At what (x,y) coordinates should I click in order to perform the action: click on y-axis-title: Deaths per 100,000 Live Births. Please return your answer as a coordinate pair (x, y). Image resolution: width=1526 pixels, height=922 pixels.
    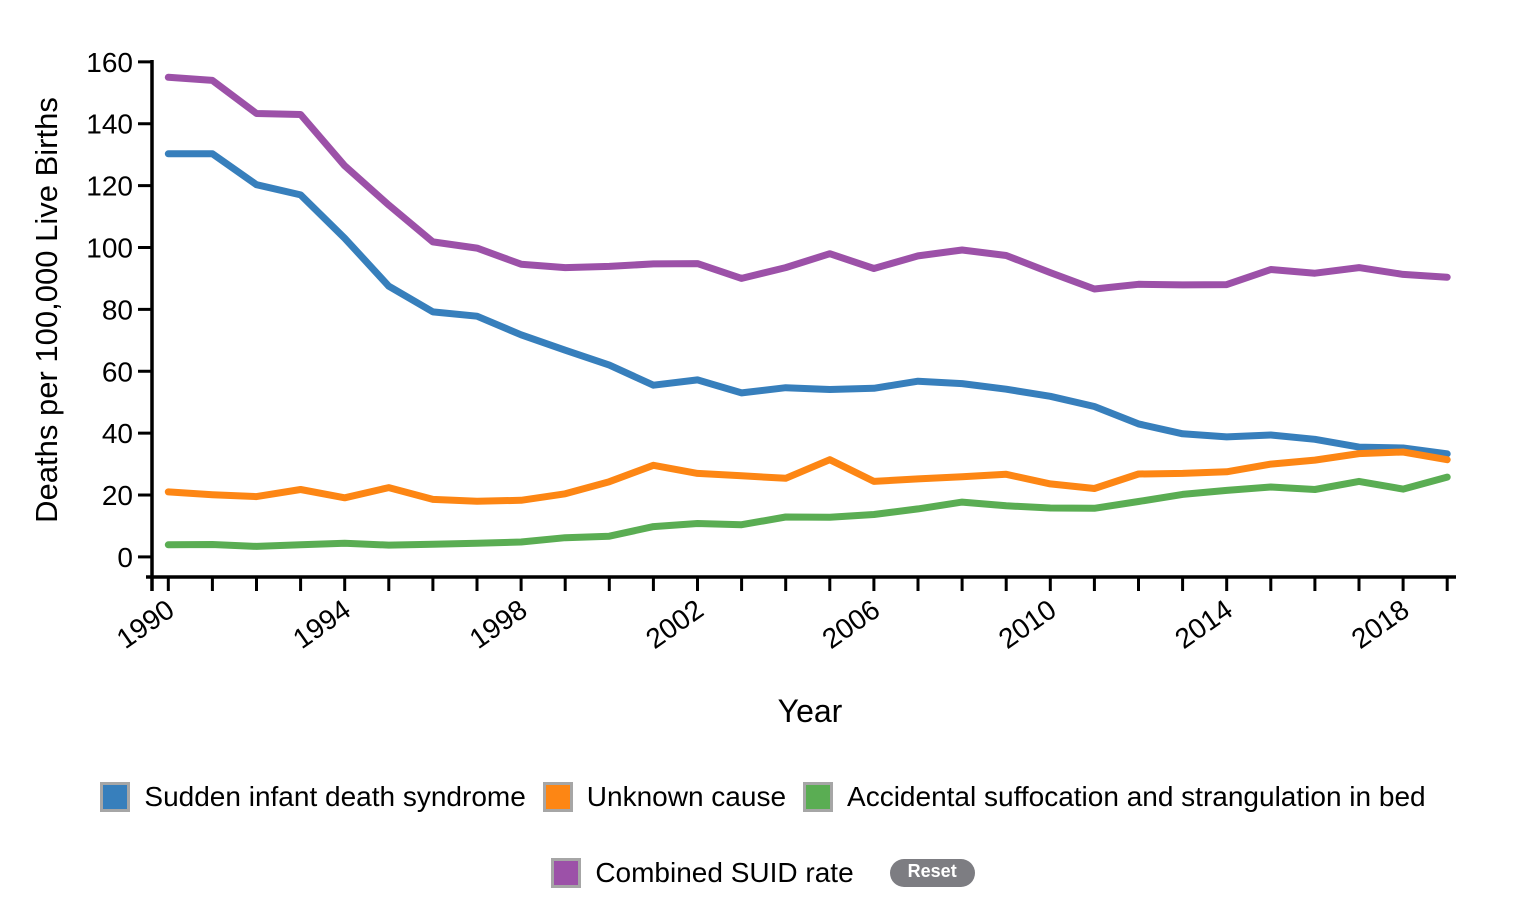
    Looking at the image, I should click on (46, 310).